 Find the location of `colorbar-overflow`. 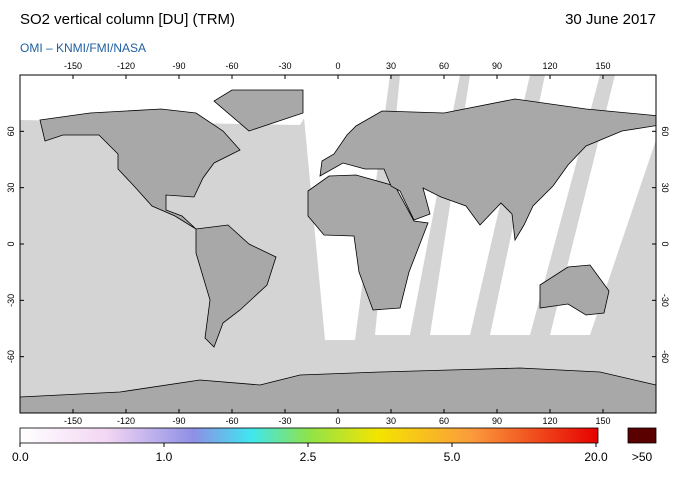

colorbar-overflow is located at coordinates (642, 435).